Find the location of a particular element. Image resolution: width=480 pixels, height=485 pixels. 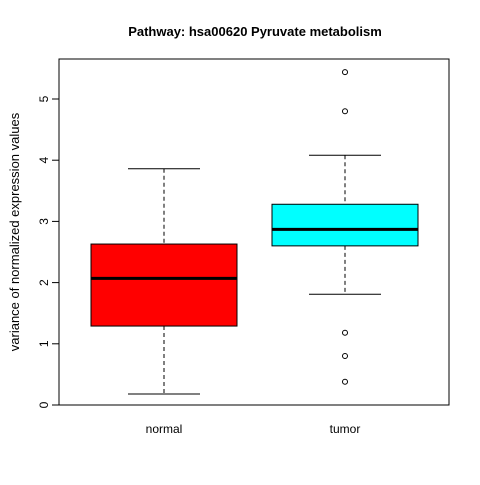

x-category-label: normal is located at coordinates (164, 429).